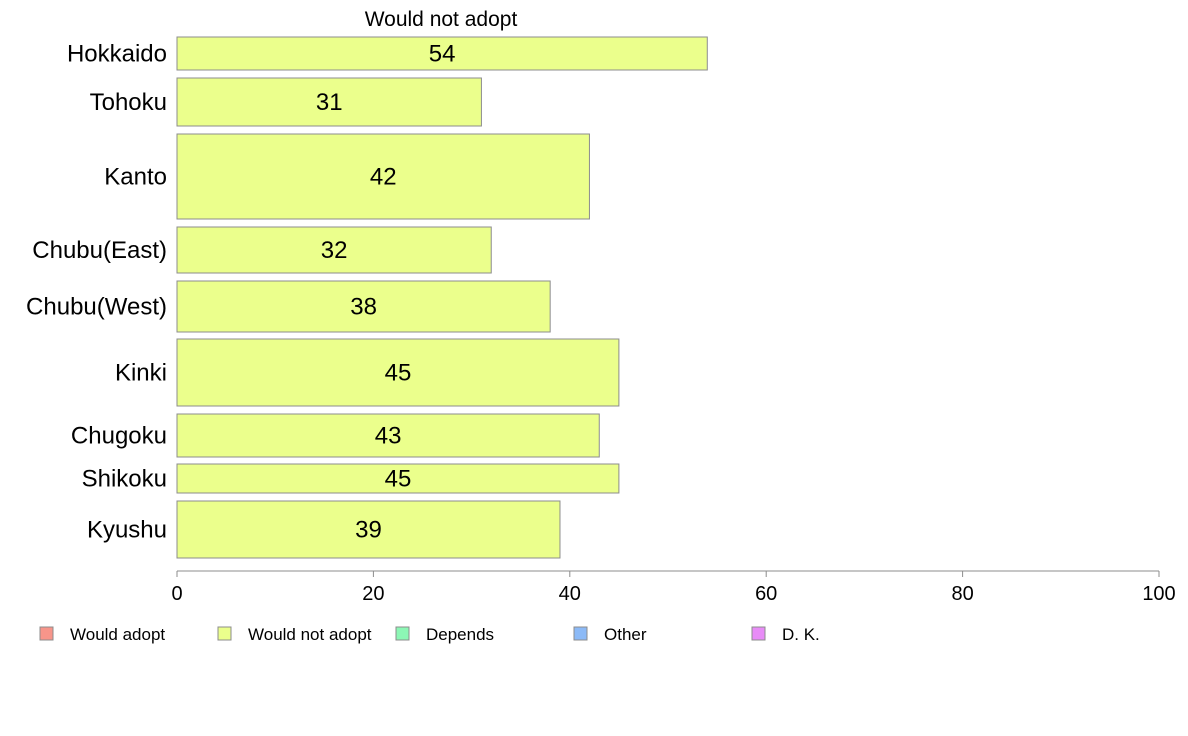  I want to click on category-label: Hokkaido, so click(117, 54).